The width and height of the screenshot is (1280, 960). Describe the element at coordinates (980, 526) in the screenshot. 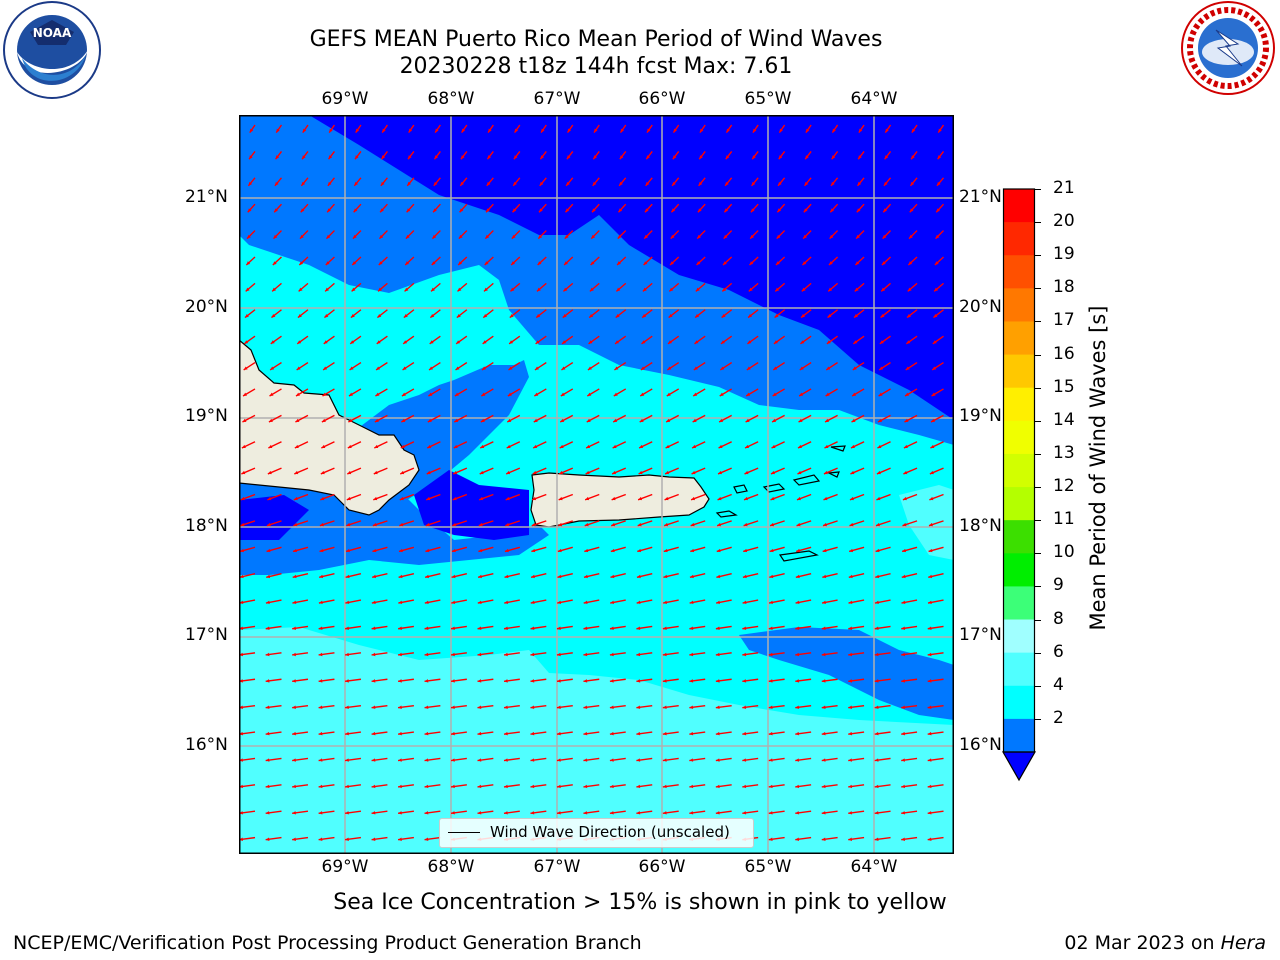

I see `lat-label-right: 18°N` at that location.